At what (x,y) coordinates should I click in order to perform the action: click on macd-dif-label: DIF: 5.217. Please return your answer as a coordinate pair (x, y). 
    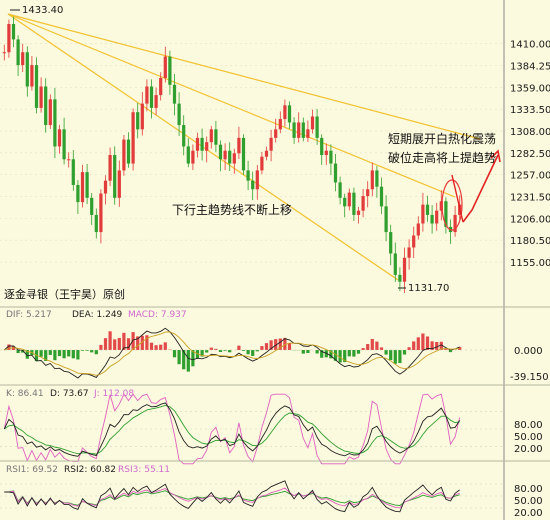
    Looking at the image, I should click on (29, 315).